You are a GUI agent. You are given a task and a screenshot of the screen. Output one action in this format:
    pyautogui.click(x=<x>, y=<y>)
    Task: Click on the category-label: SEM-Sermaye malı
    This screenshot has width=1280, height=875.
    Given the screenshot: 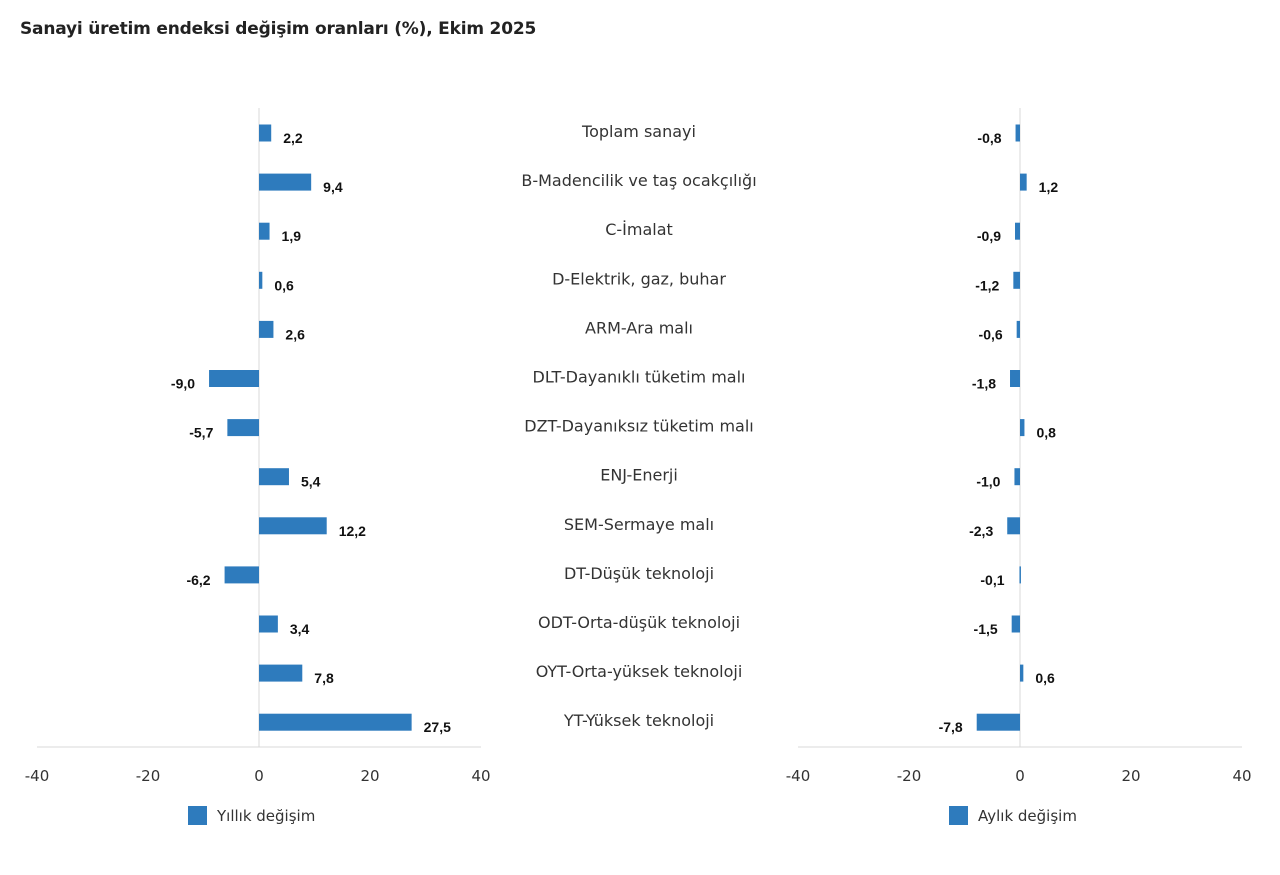 What is the action you would take?
    pyautogui.click(x=639, y=524)
    